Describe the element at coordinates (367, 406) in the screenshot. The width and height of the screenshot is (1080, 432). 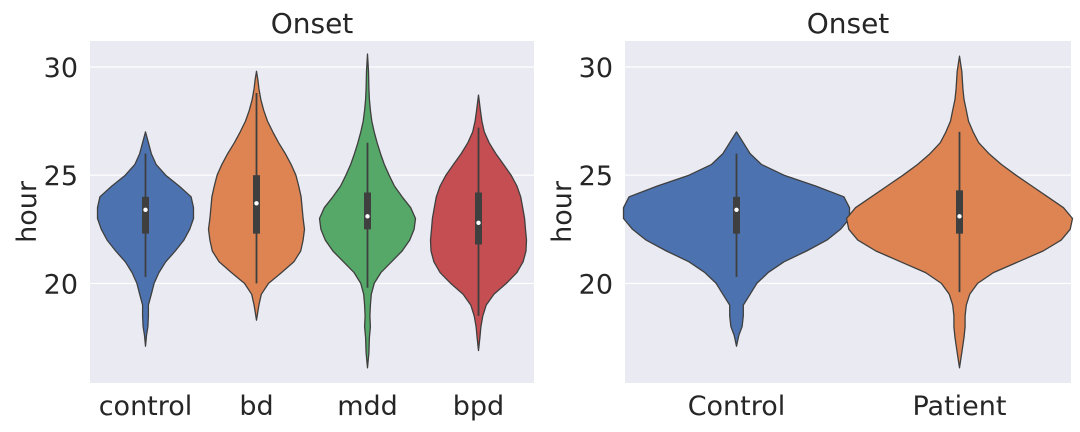
I see `x-tick-label-mdd: mdd` at that location.